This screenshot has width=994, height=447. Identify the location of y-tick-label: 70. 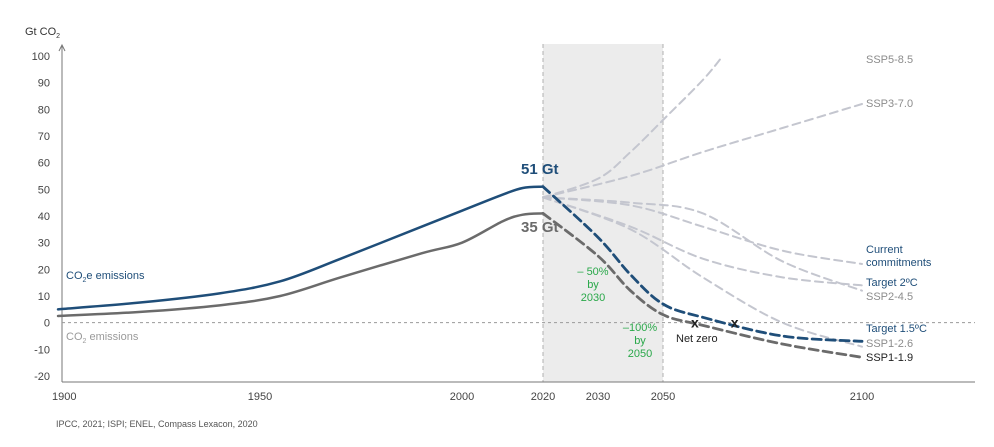
(44, 137).